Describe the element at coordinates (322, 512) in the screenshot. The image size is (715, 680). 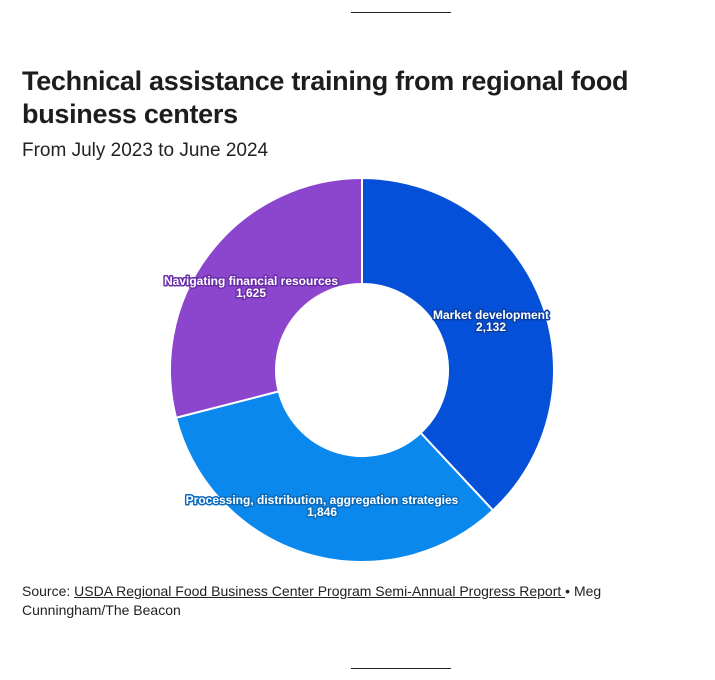
I see `svg-text: 1,846` at that location.